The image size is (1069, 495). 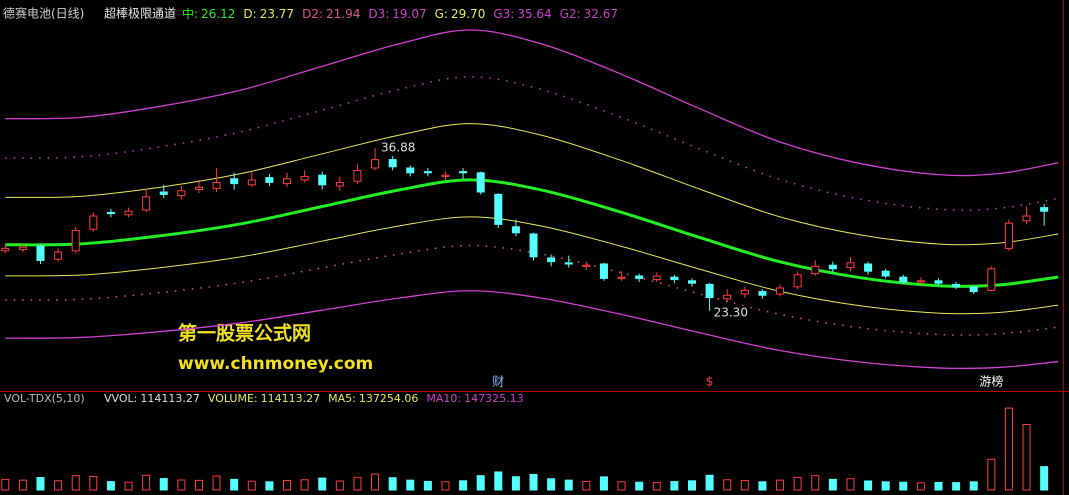 I want to click on legend-name: MA5:, so click(x=342, y=398).